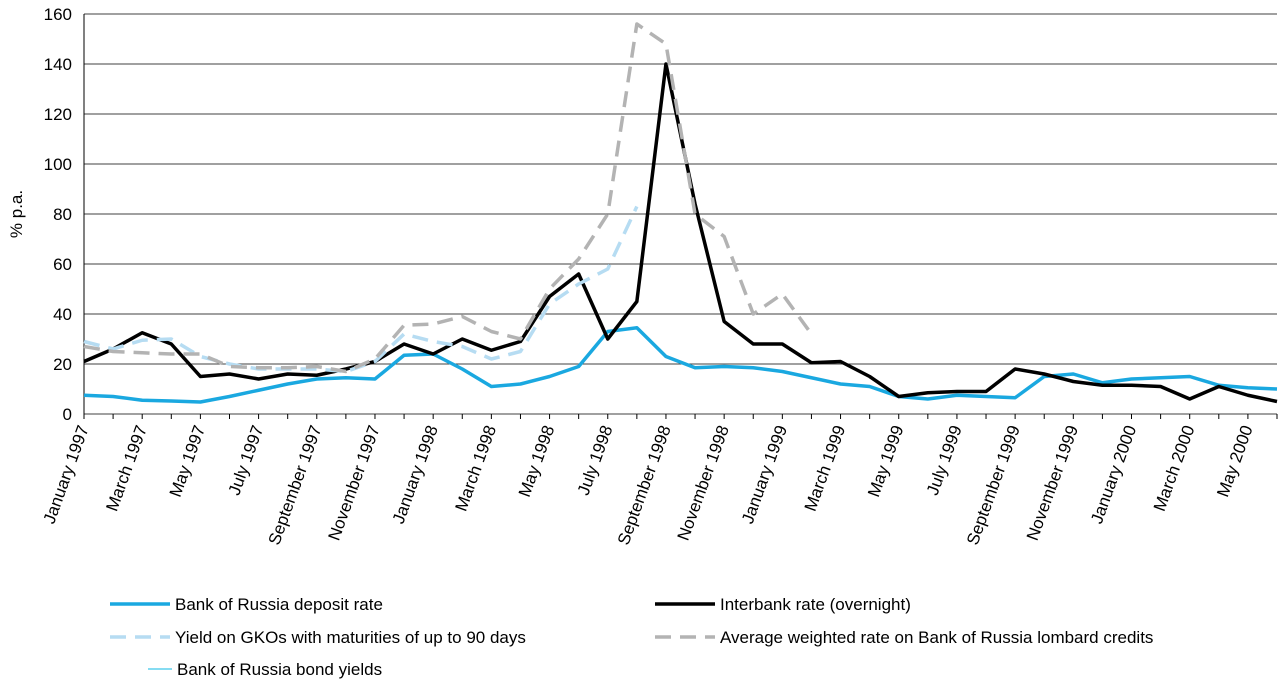 The height and width of the screenshot is (688, 1279). I want to click on x-tick-label: March 1999, so click(825, 468).